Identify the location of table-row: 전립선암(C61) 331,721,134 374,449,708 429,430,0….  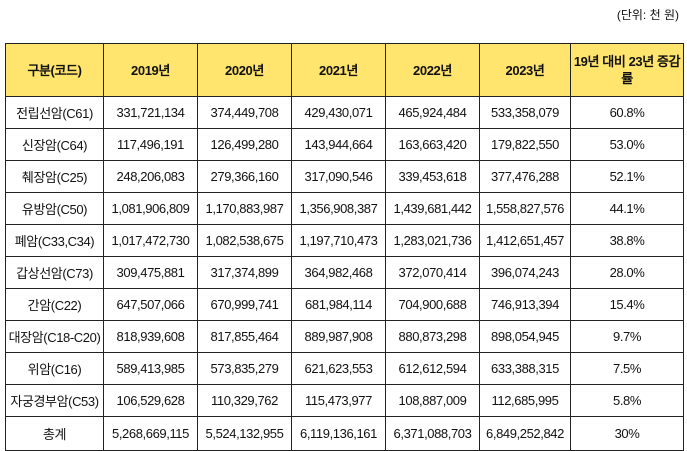
(344, 112).